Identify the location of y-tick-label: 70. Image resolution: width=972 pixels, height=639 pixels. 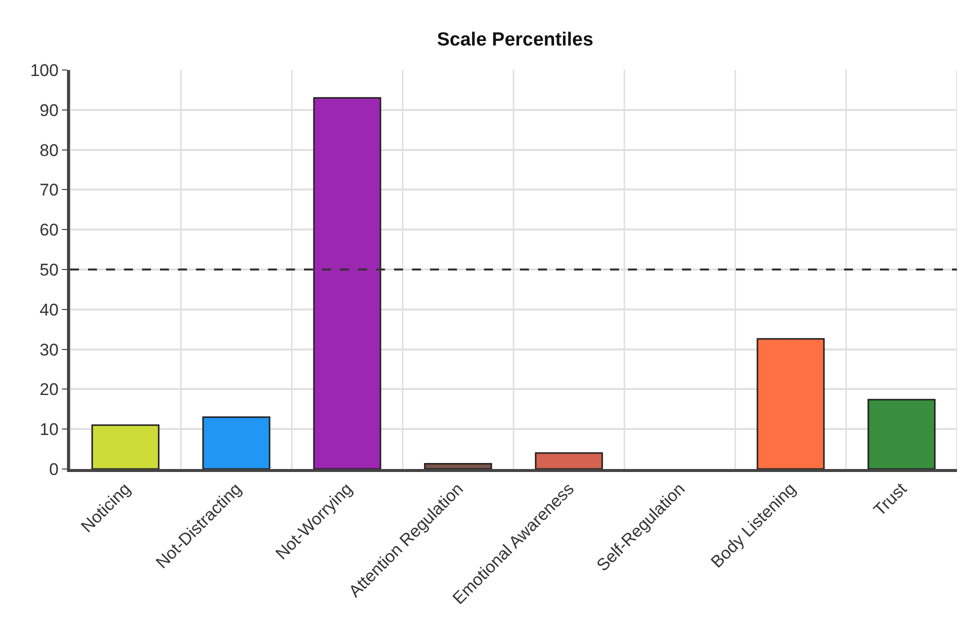
(49, 190).